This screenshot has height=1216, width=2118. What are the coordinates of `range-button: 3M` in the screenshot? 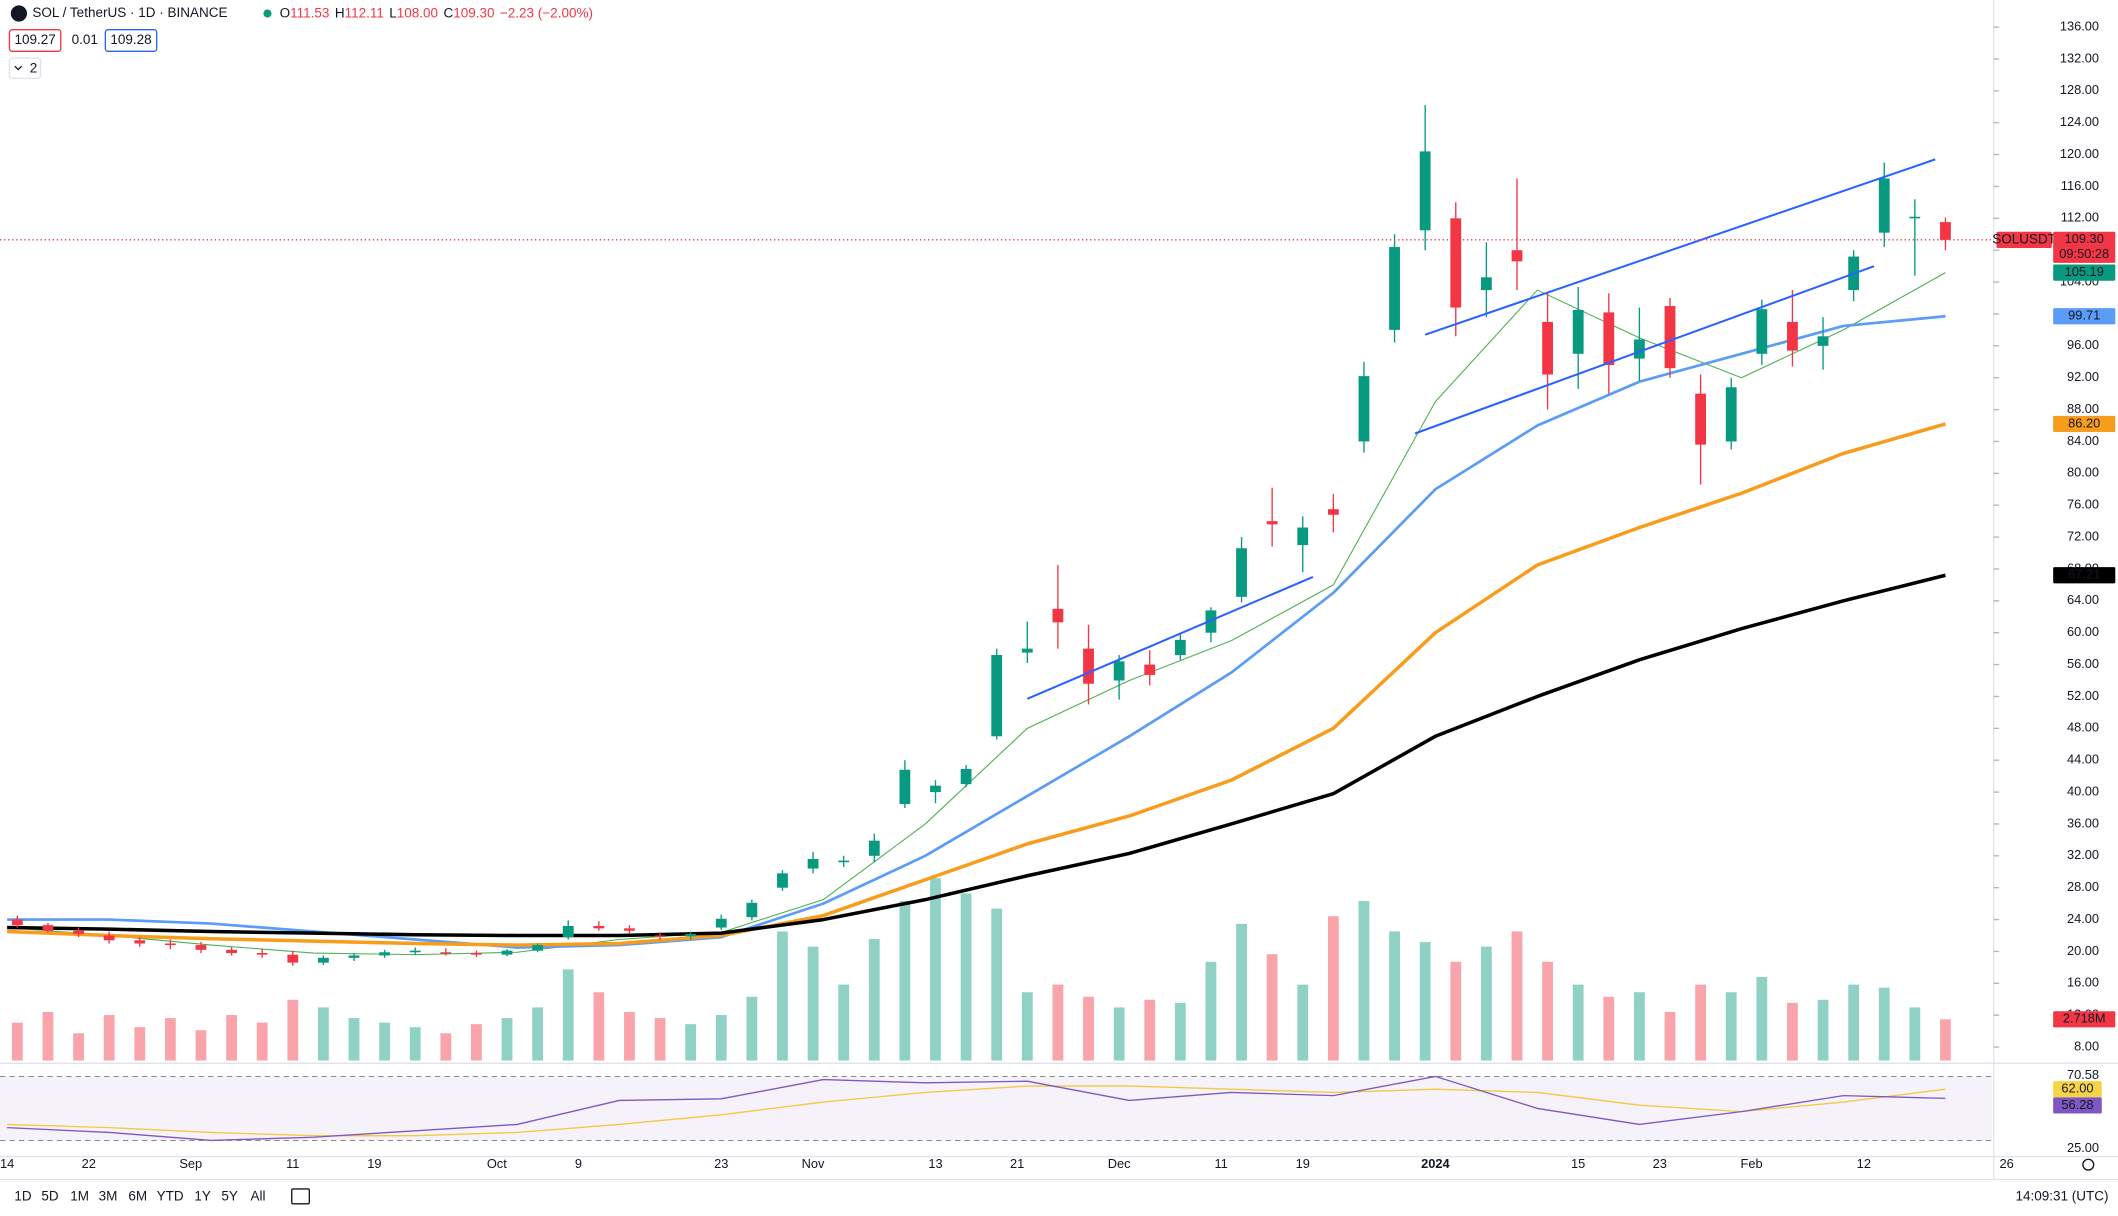 It's located at (108, 1196).